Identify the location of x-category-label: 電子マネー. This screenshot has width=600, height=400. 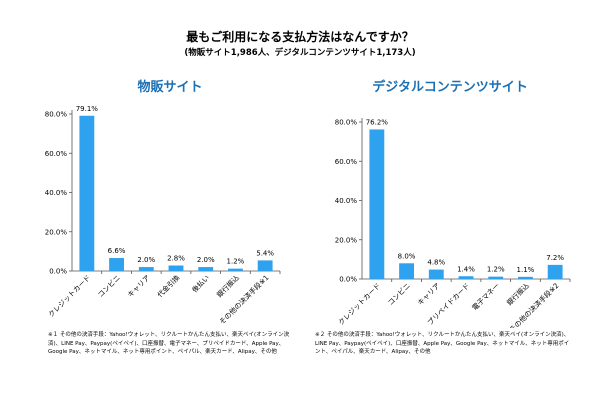
(486, 297).